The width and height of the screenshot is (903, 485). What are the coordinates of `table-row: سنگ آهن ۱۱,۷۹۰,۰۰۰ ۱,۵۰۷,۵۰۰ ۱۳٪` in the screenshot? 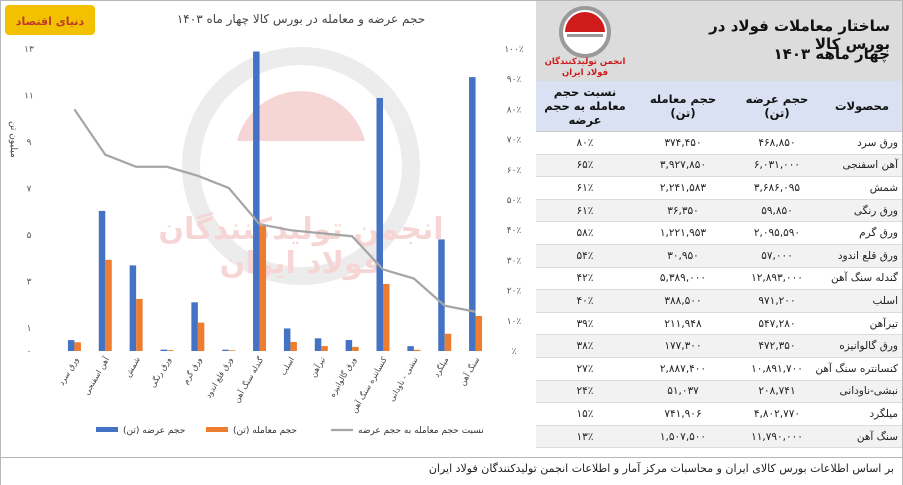 It's located at (719, 437).